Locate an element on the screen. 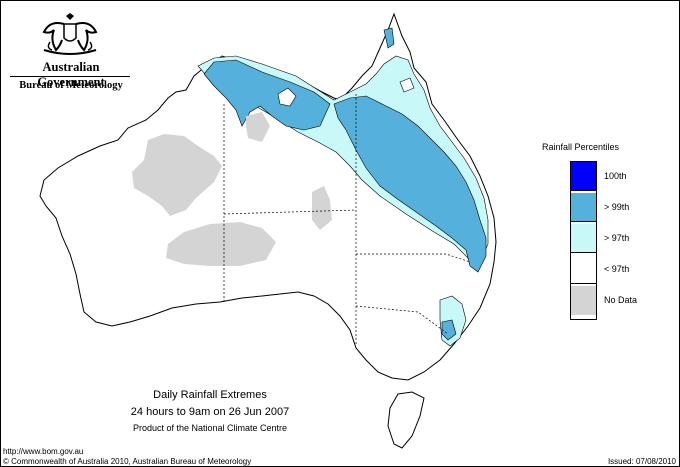  title-divider is located at coordinates (70, 76).